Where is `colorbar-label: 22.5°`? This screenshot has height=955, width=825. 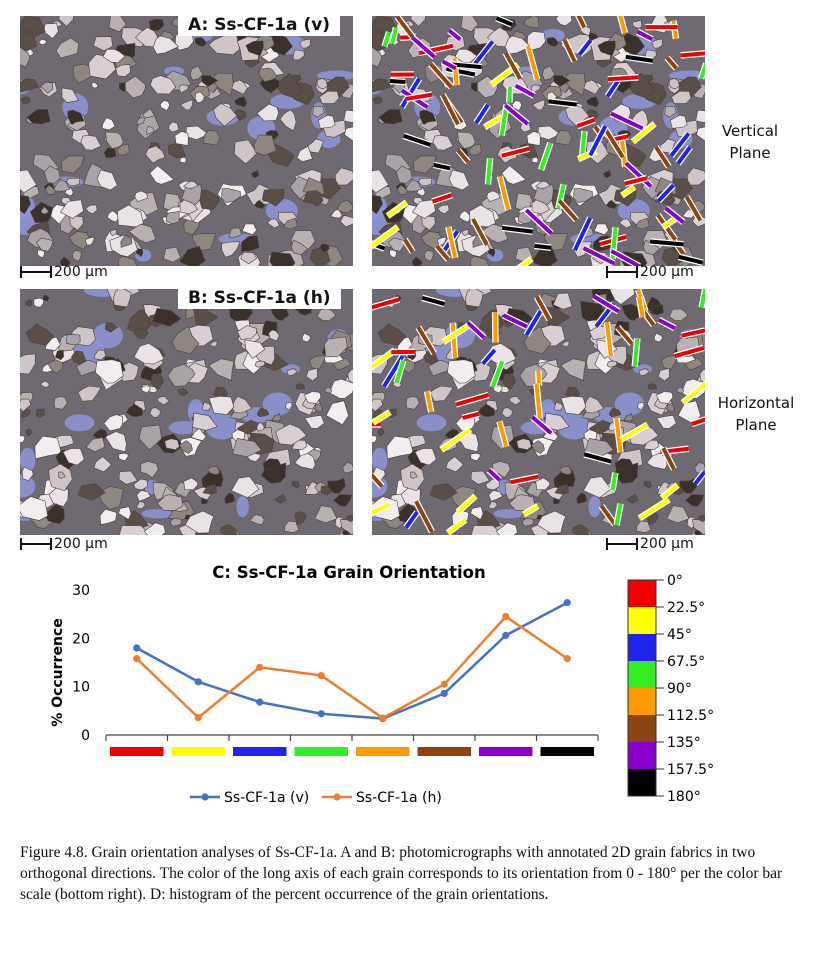
colorbar-label: 22.5° is located at coordinates (686, 608).